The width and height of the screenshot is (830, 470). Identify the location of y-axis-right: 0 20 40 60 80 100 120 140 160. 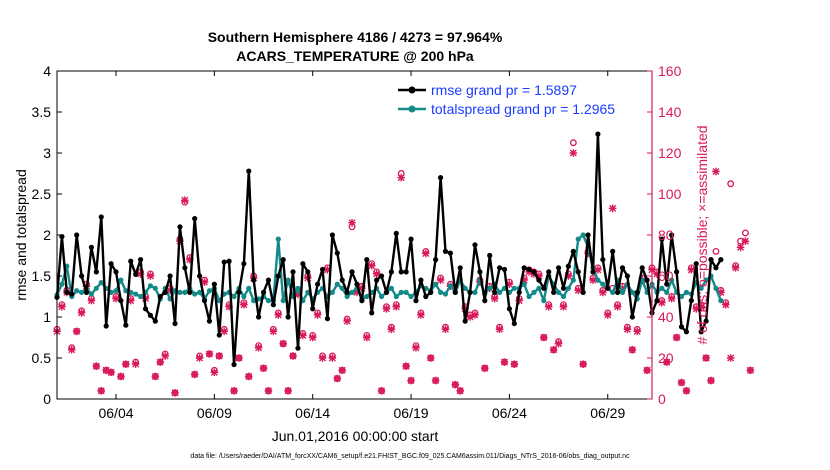
(664, 235).